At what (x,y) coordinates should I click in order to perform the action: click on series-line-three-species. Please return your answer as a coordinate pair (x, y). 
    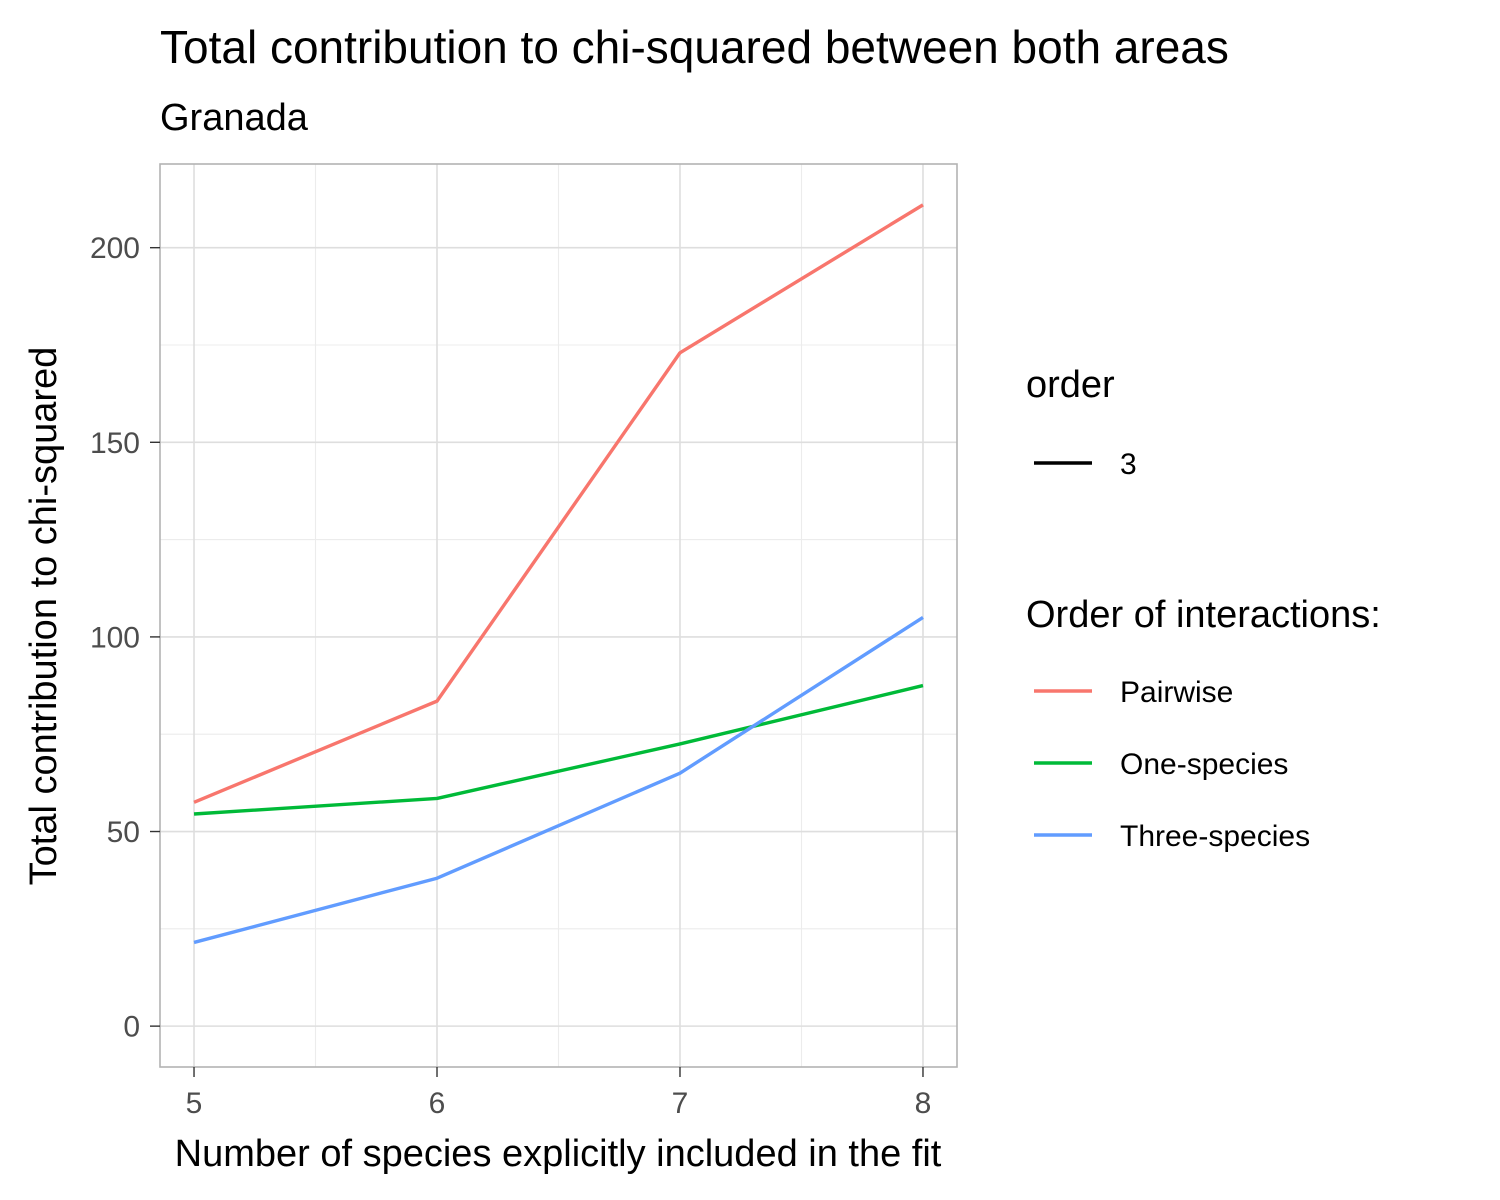
    Looking at the image, I should click on (558, 780).